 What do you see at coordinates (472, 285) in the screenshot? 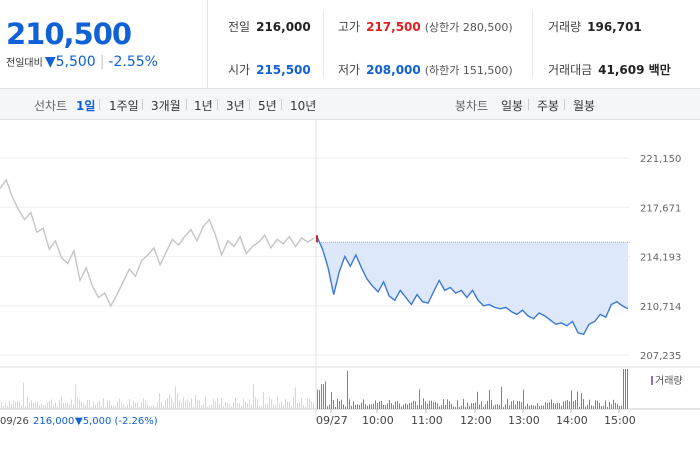
I see `today-fill` at bounding box center [472, 285].